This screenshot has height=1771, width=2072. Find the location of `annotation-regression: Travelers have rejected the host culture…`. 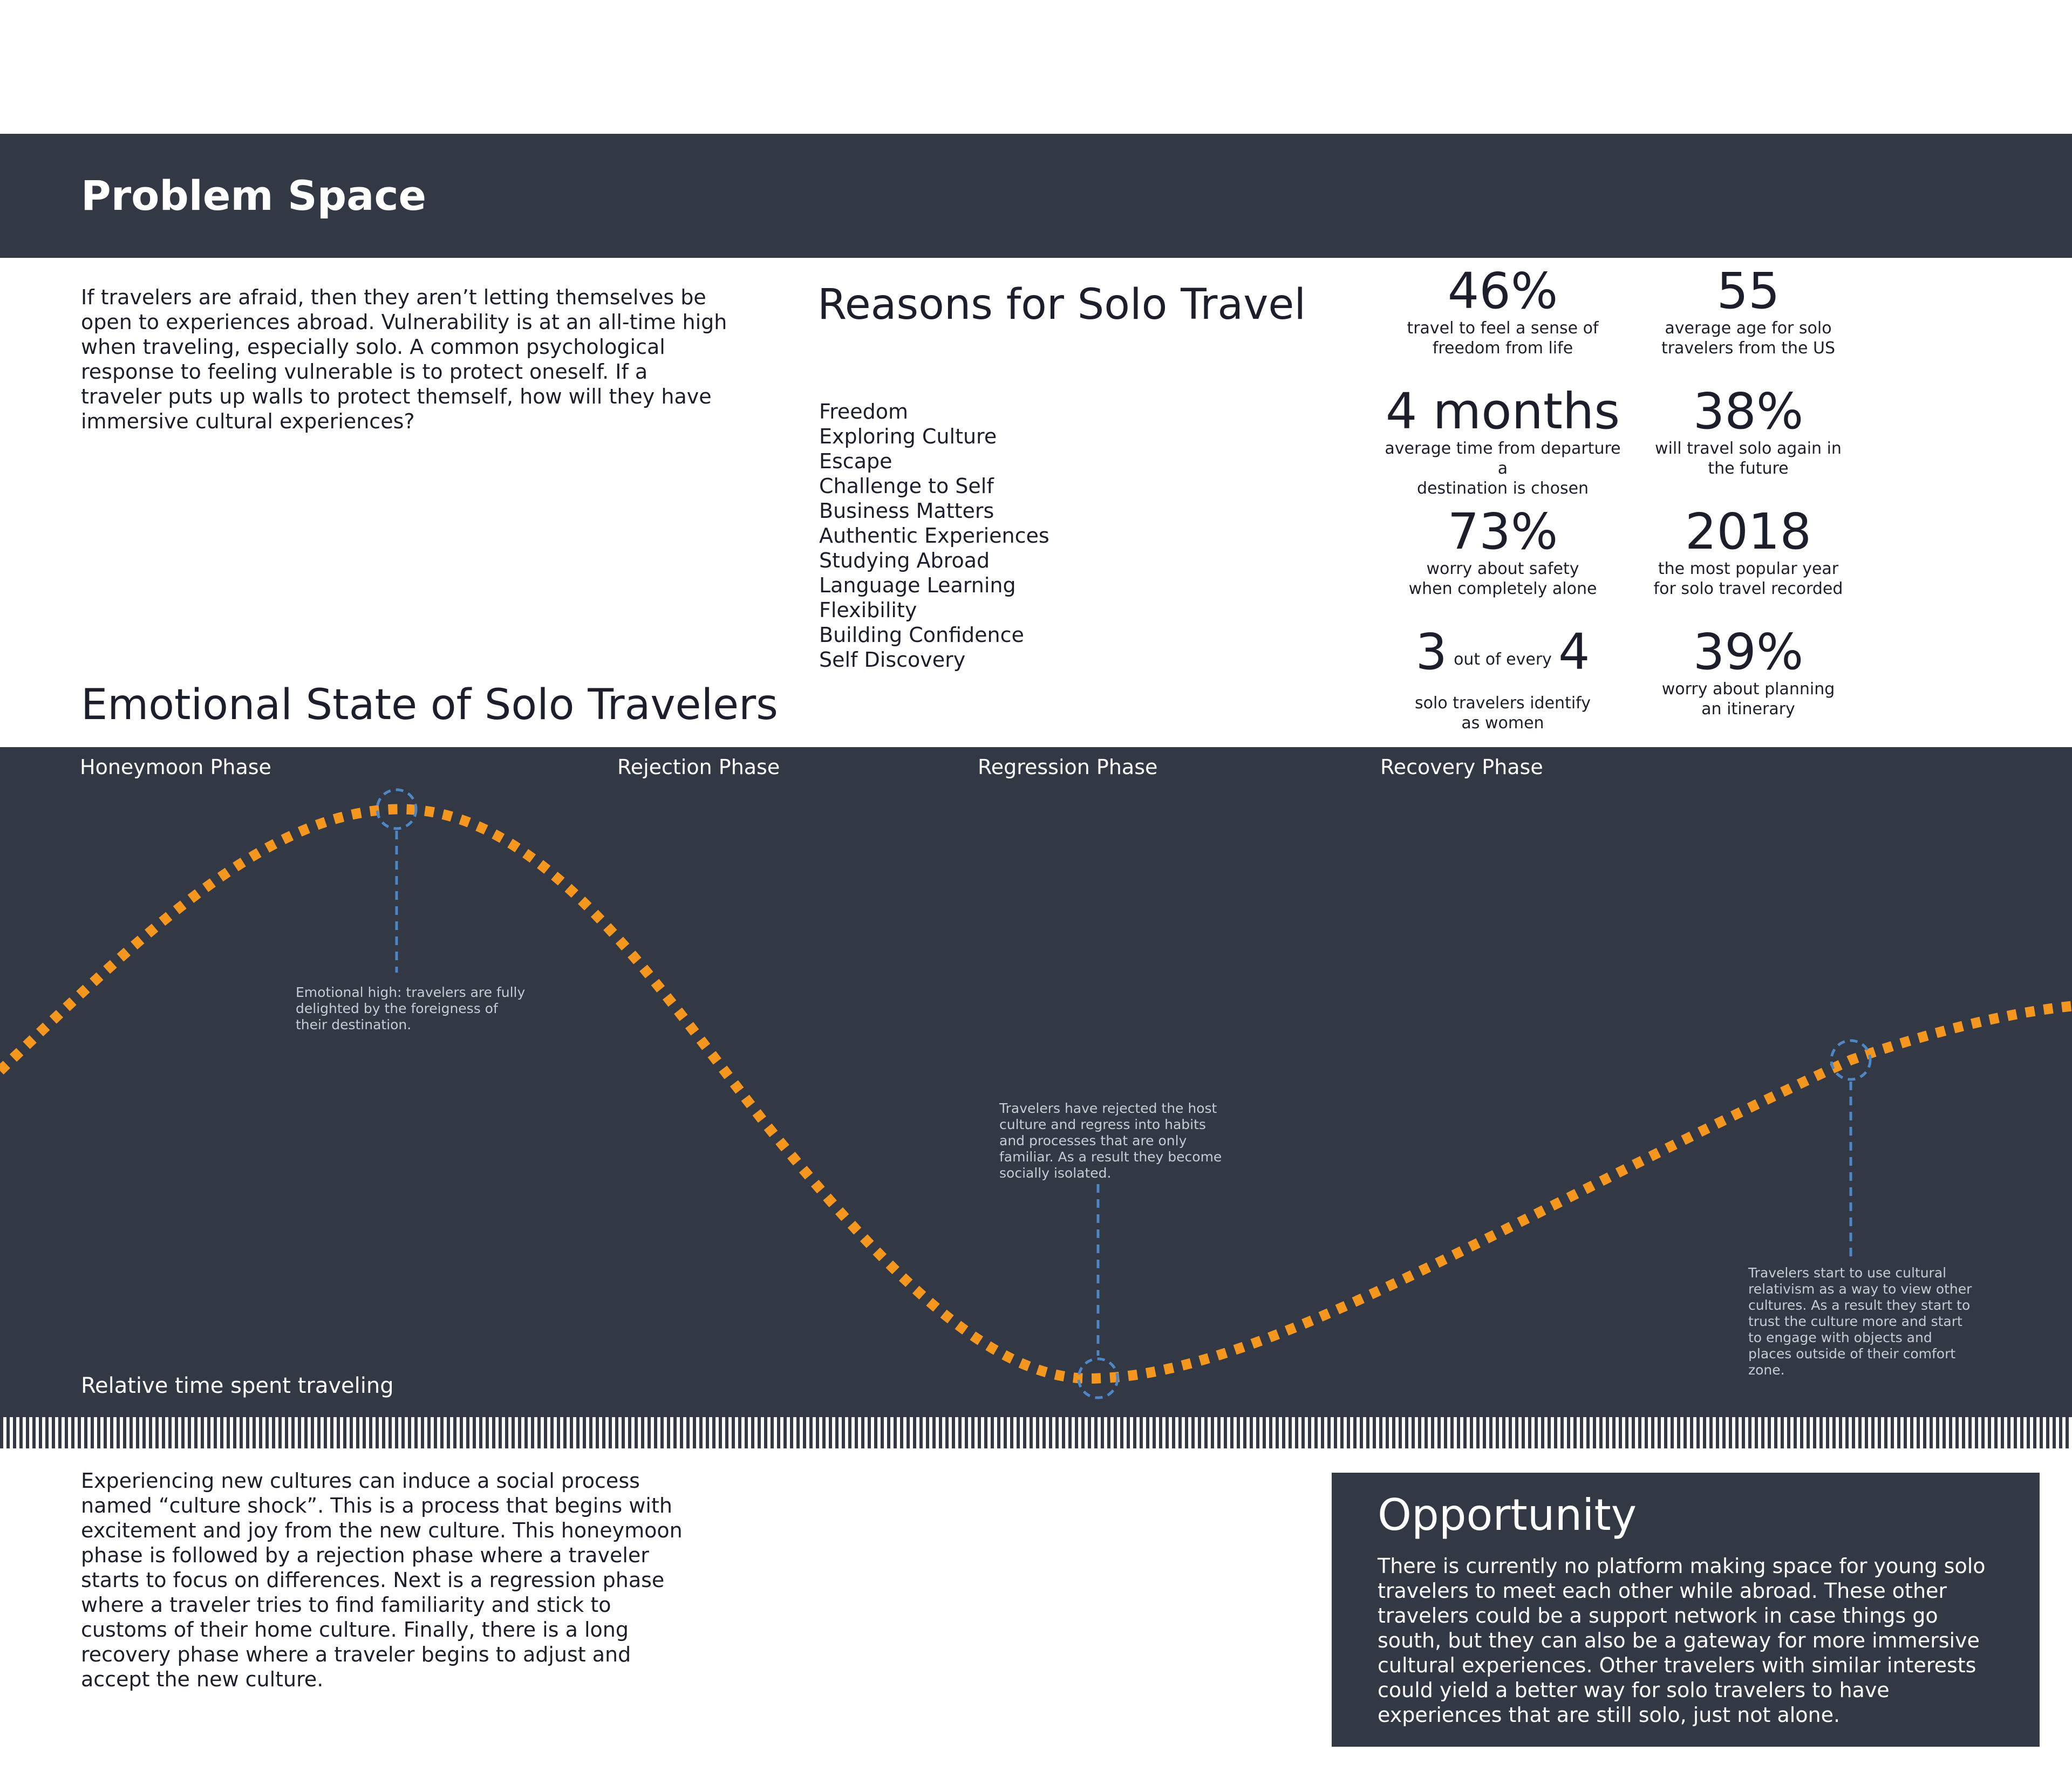

annotation-regression: Travelers have rejected the host culture… is located at coordinates (1110, 1141).